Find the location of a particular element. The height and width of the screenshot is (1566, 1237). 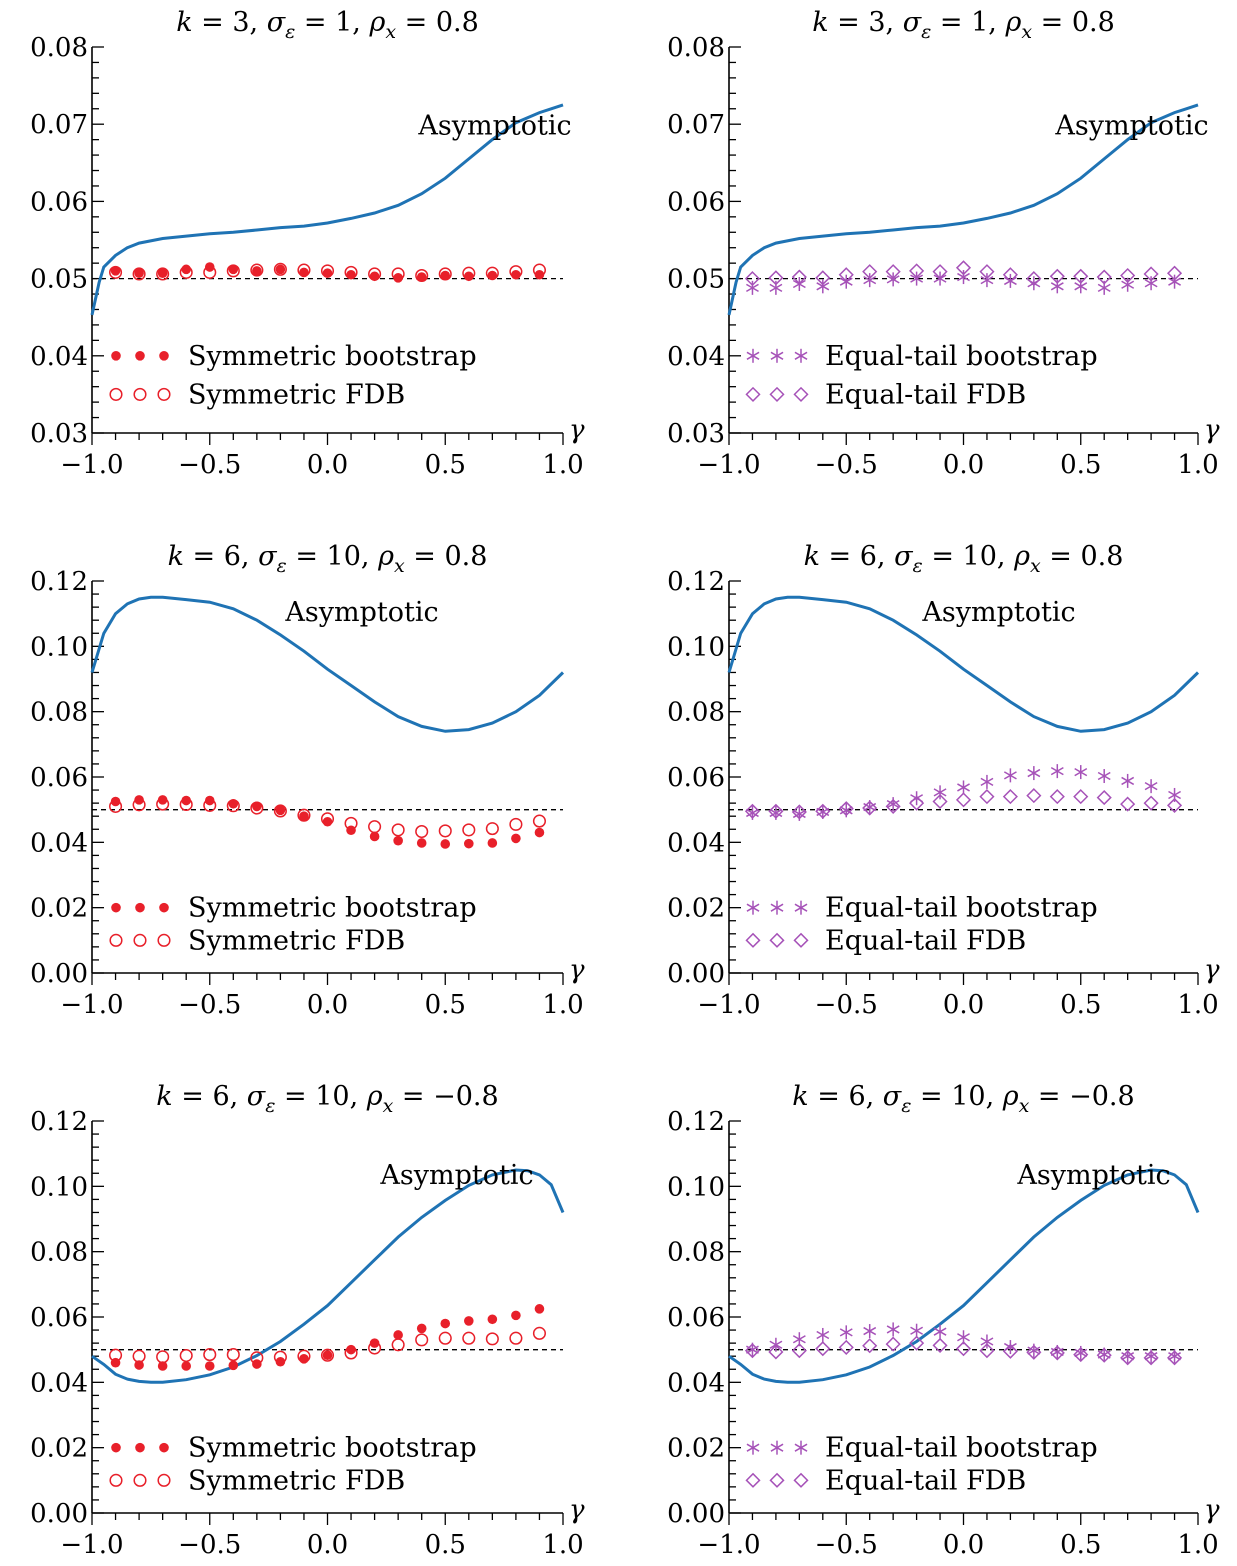

y-tick-label: 0.00 is located at coordinates (696, 1514).